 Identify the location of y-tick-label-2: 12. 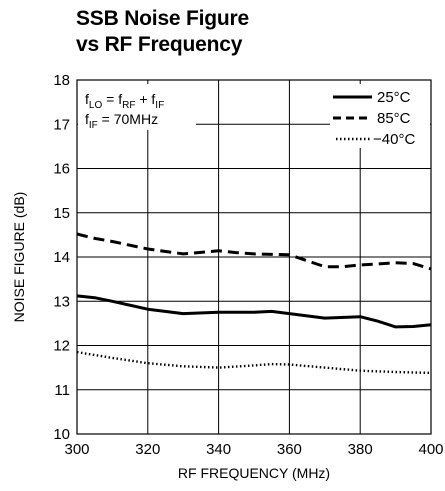
(61, 346).